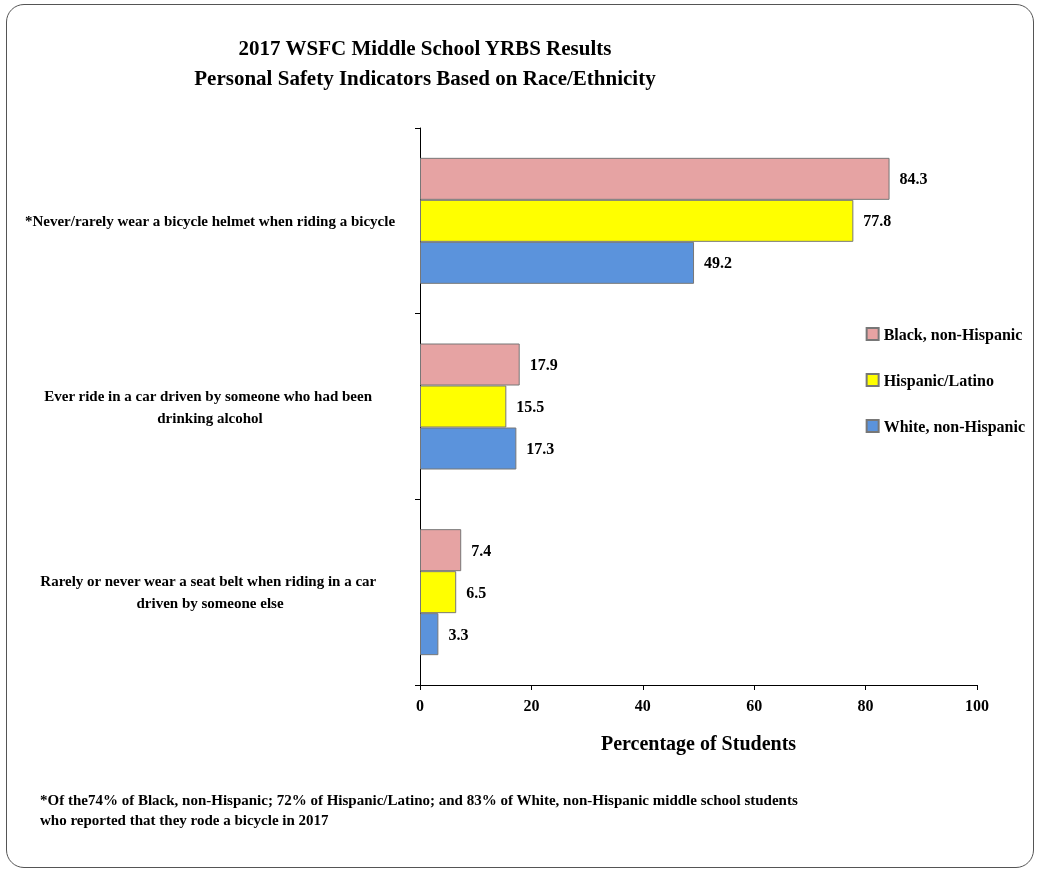 Image resolution: width=1042 pixels, height=875 pixels. What do you see at coordinates (754, 705) in the screenshot?
I see `x-tick-label: 60` at bounding box center [754, 705].